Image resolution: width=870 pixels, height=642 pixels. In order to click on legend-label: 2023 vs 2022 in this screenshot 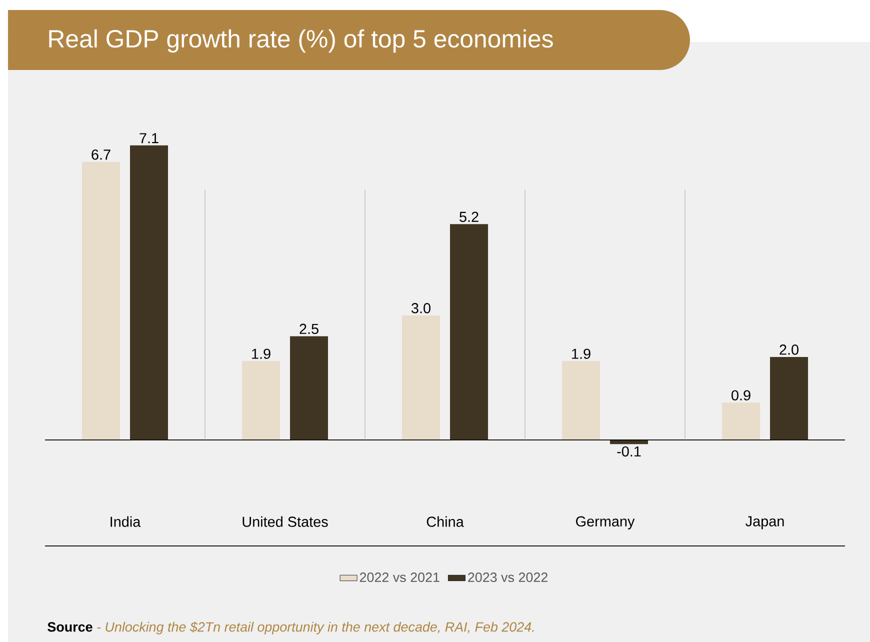, I will do `click(508, 577)`.